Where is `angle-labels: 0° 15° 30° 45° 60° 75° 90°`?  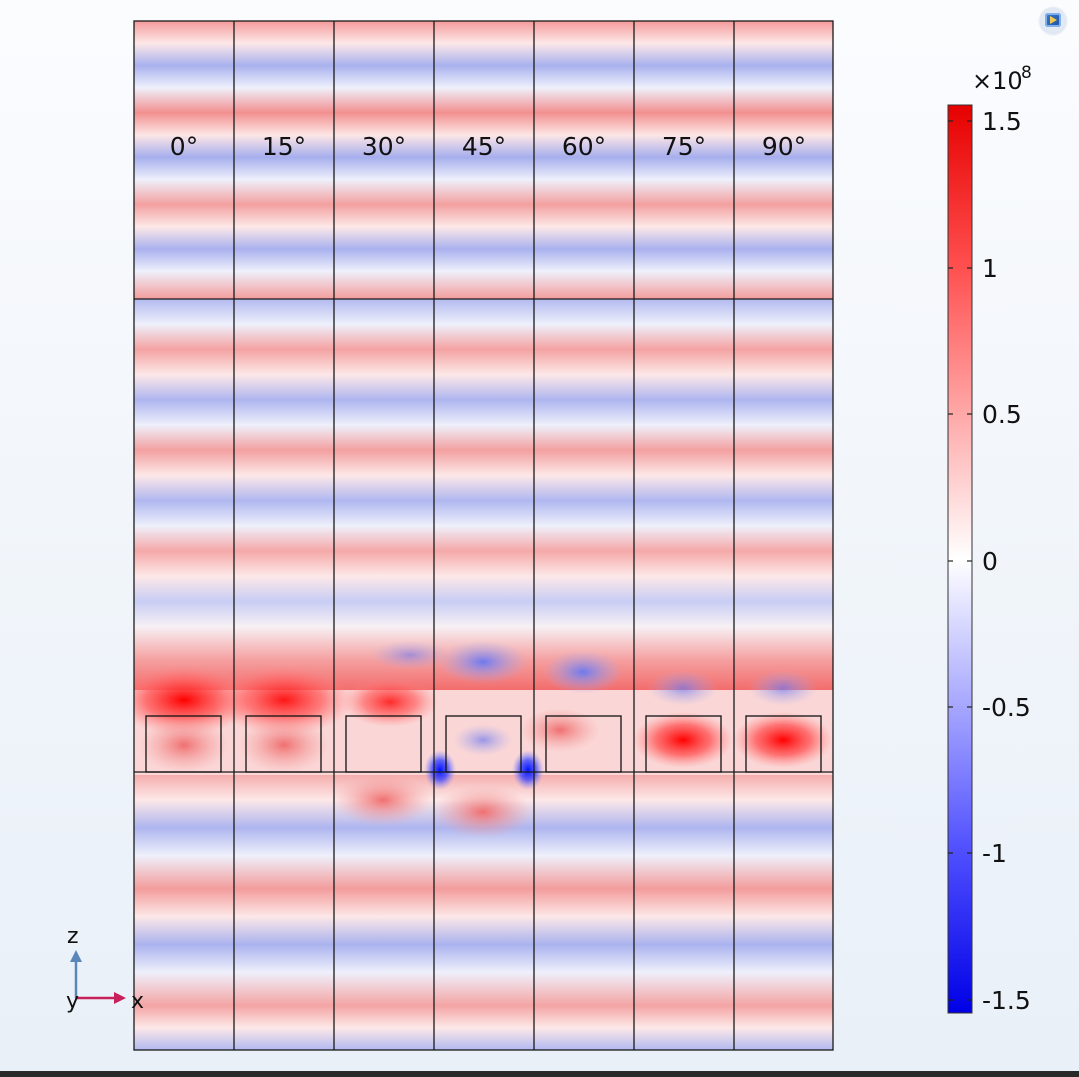
angle-labels: 0° 15° 30° 45° 60° 75° 90° is located at coordinates (488, 146).